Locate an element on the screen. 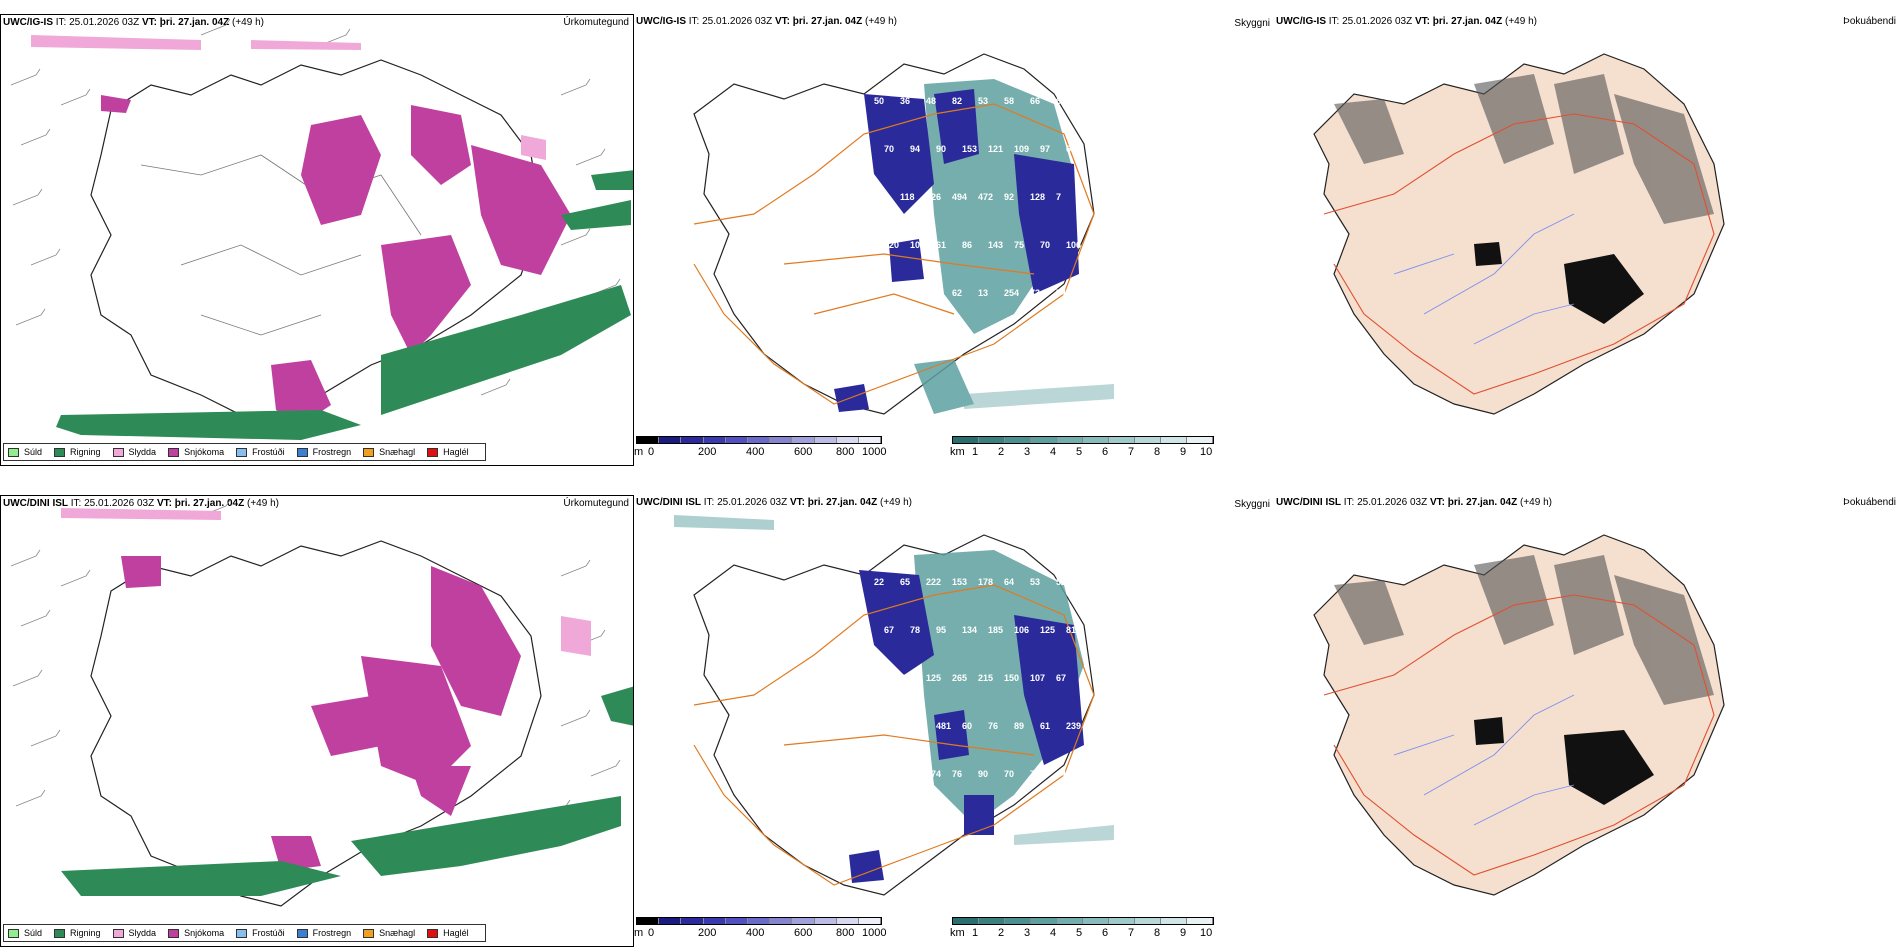 This screenshot has width=1900, height=950. visibility-value-label: 178 is located at coordinates (985, 582).